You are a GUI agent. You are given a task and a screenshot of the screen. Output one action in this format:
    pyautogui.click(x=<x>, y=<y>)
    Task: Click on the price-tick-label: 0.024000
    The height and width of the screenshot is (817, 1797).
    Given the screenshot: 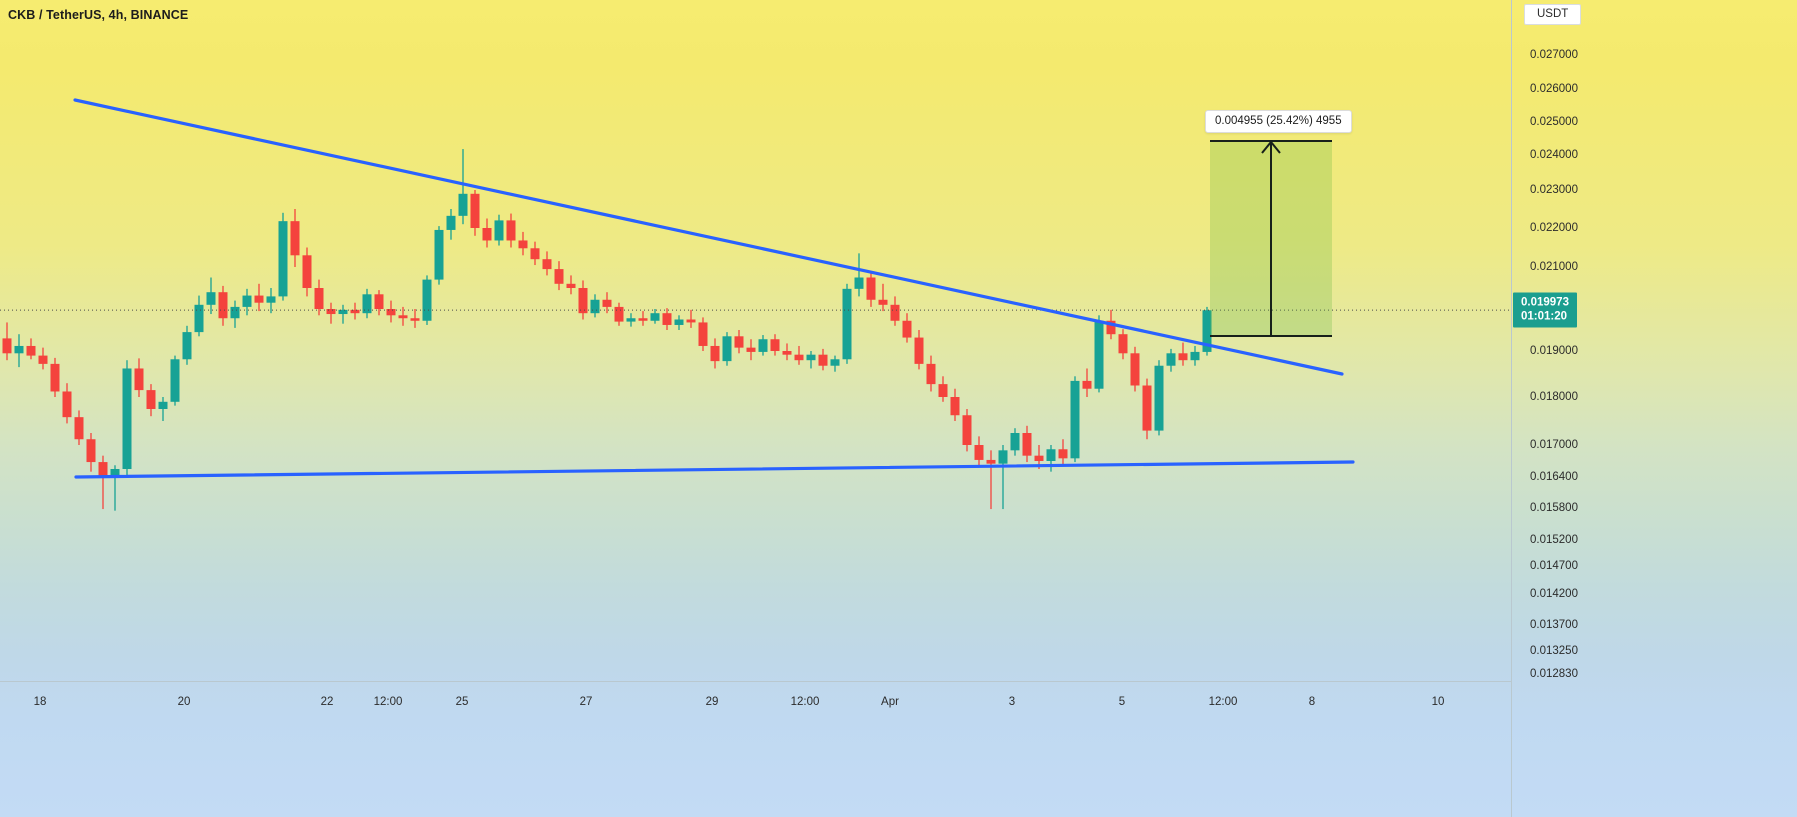 What is the action you would take?
    pyautogui.click(x=1554, y=155)
    